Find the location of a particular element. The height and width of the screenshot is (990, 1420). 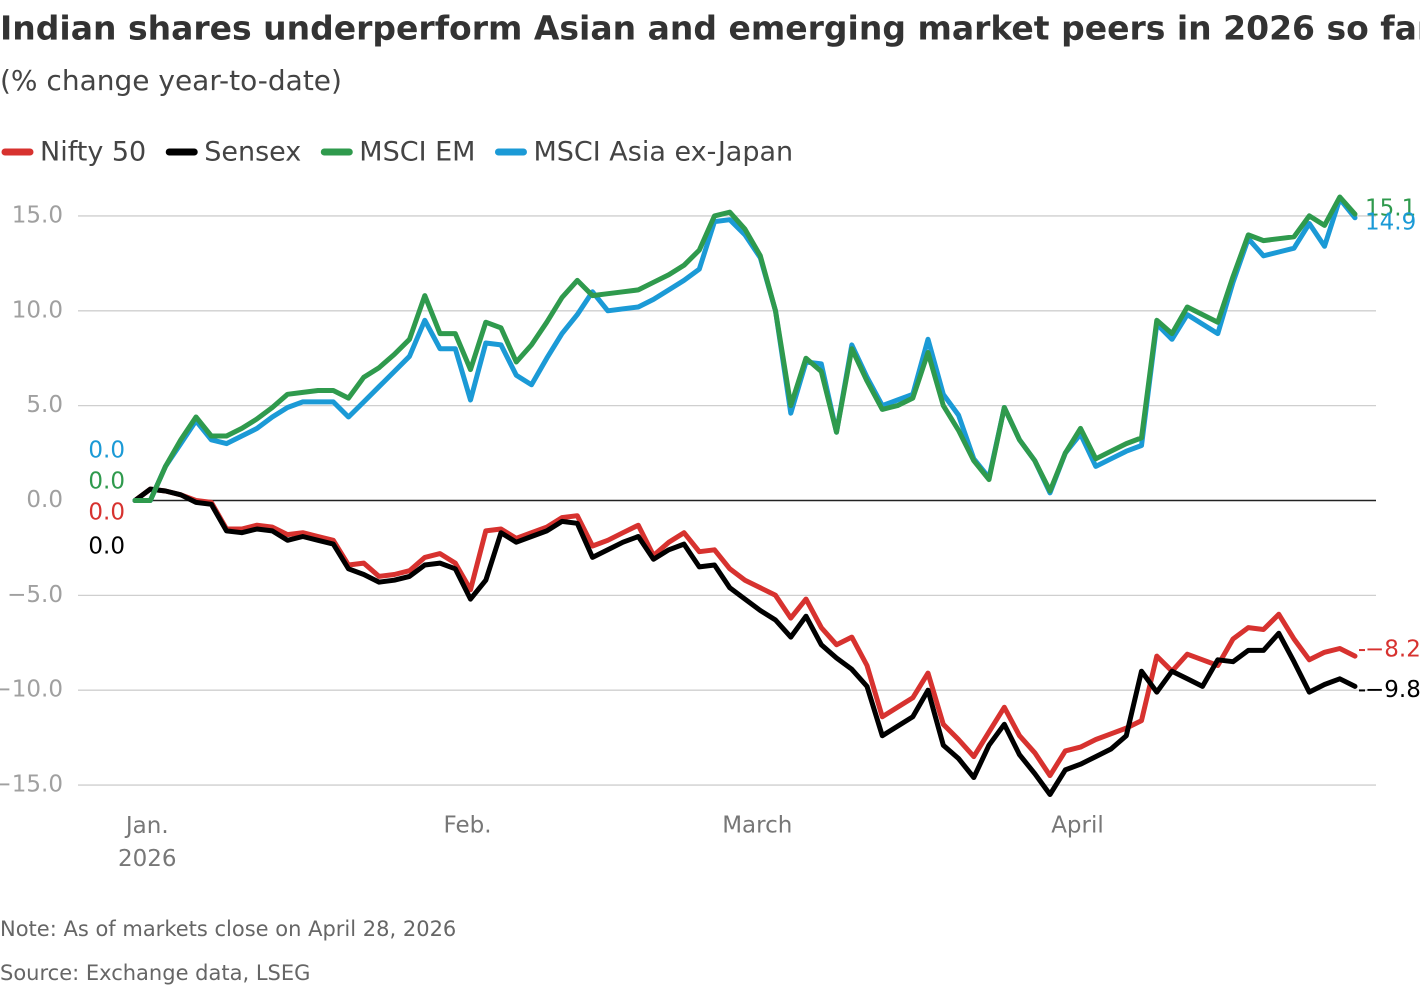

legend-label: Sensex is located at coordinates (252, 152).